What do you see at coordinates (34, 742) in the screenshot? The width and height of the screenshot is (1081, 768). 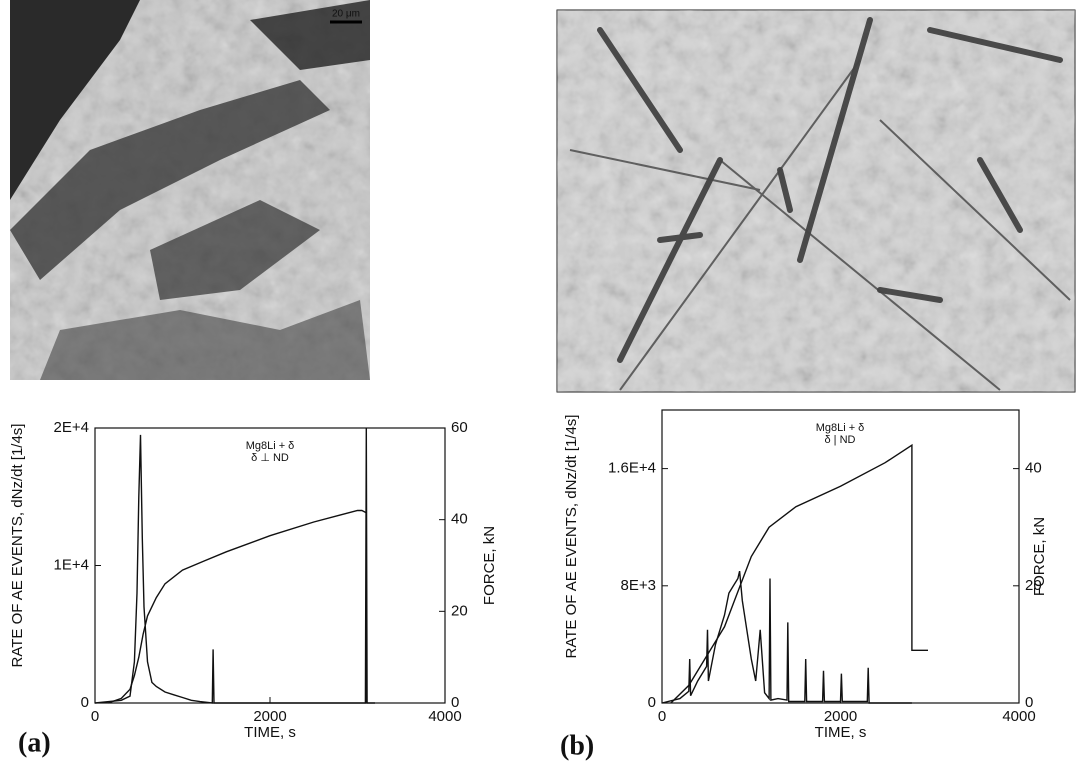 I see `panel-label: (a)` at bounding box center [34, 742].